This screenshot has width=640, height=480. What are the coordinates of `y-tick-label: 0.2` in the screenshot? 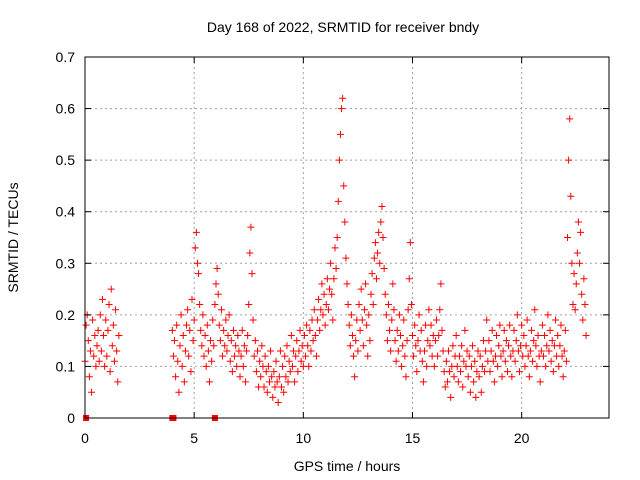 It's located at (66, 315).